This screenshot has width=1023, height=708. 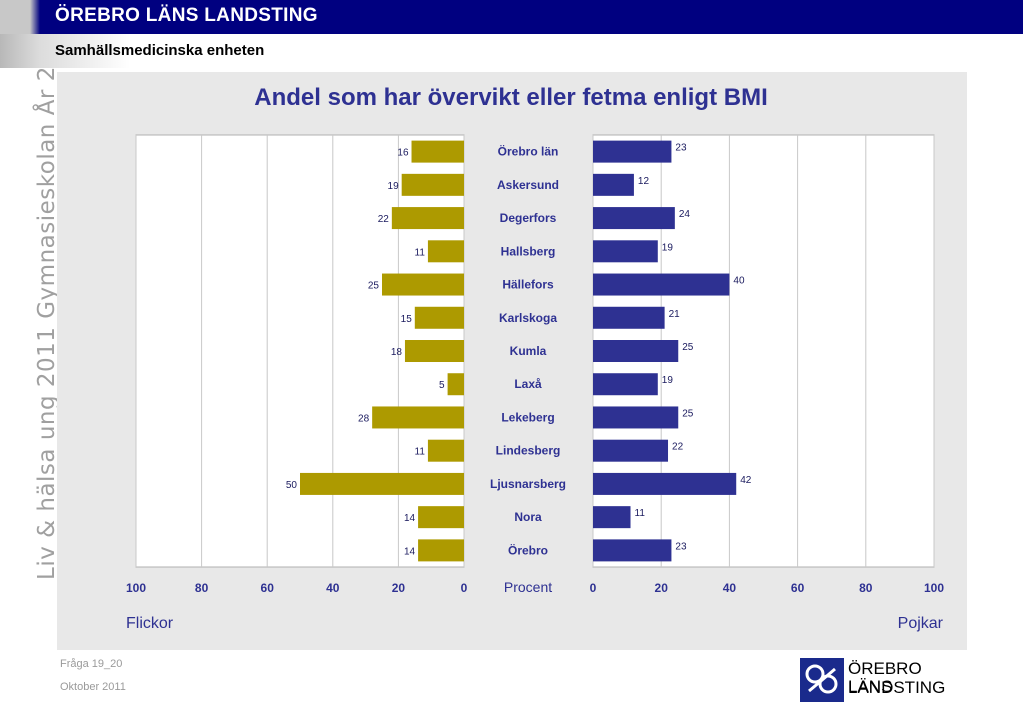 I want to click on left-bar-label: 25, so click(x=374, y=286).